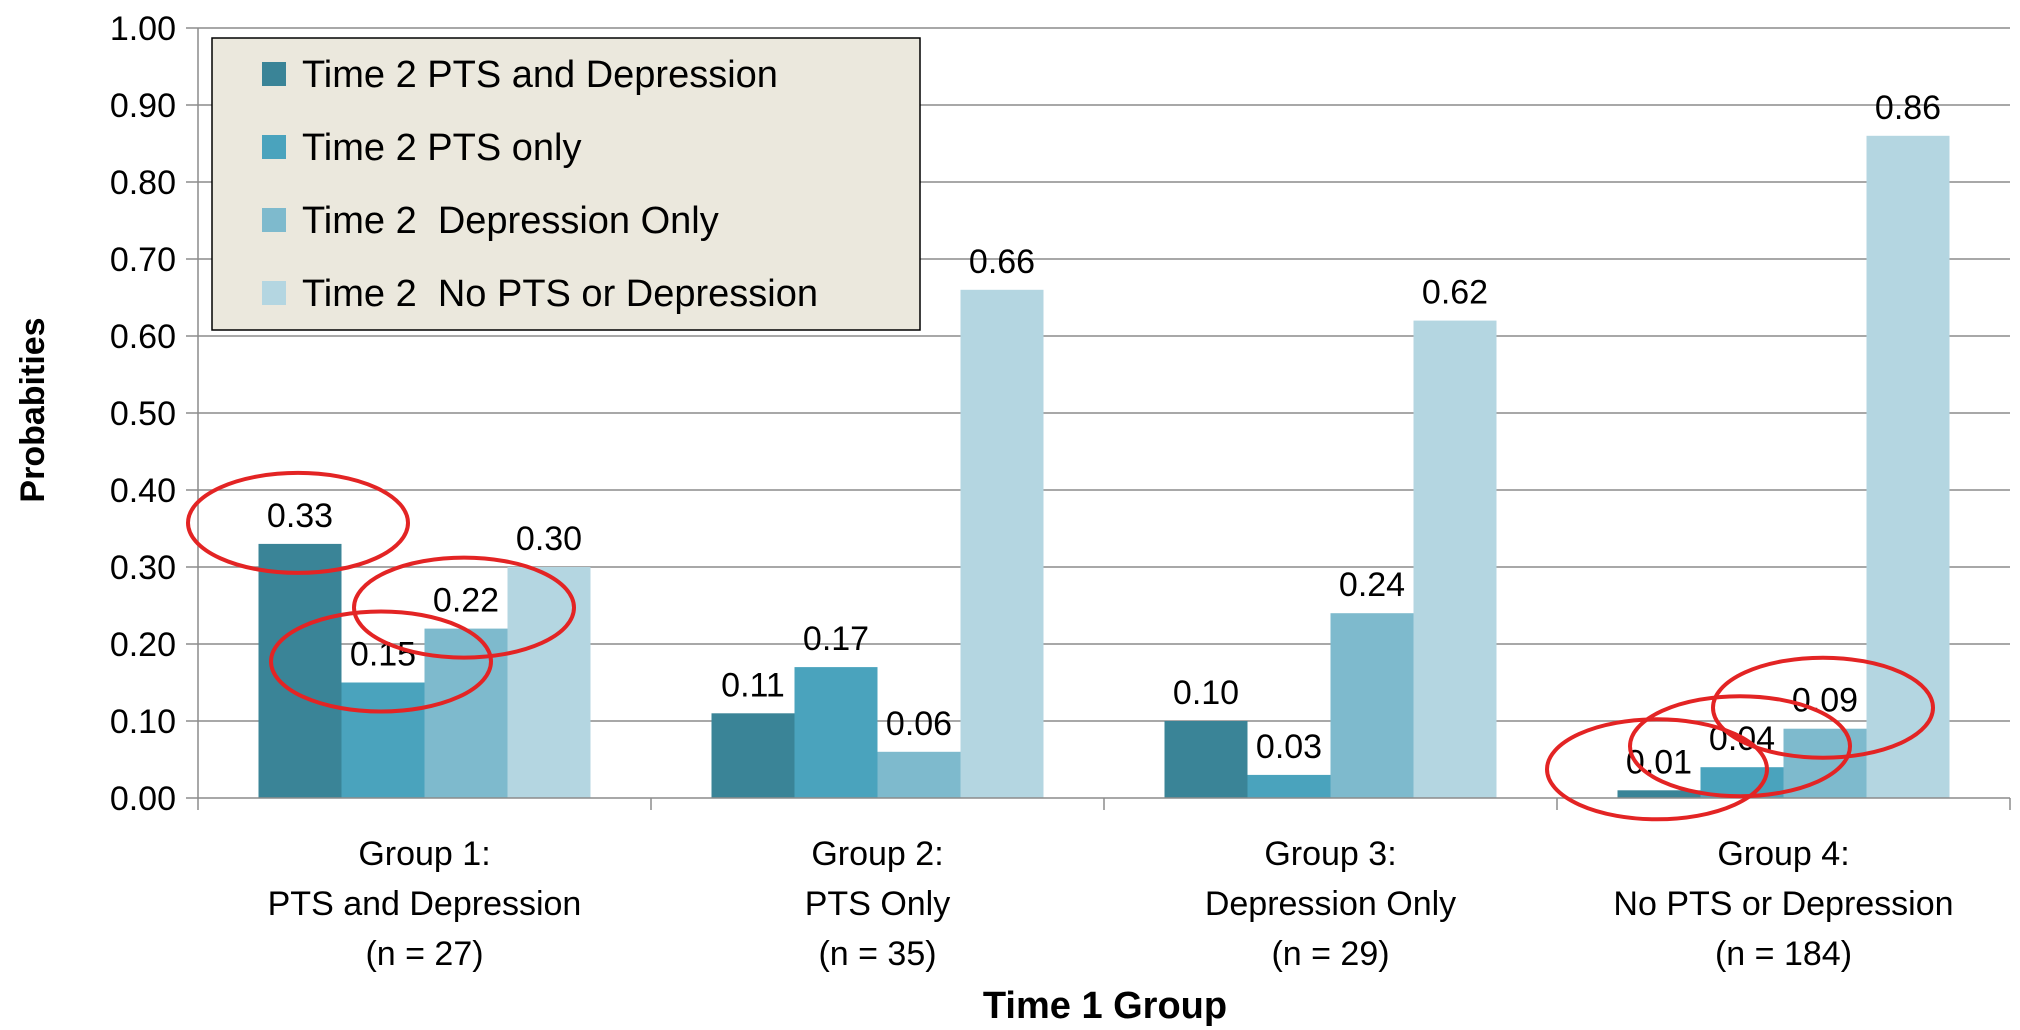 This screenshot has width=2020, height=1030. What do you see at coordinates (466, 601) in the screenshot?
I see `data-label: 0.22` at bounding box center [466, 601].